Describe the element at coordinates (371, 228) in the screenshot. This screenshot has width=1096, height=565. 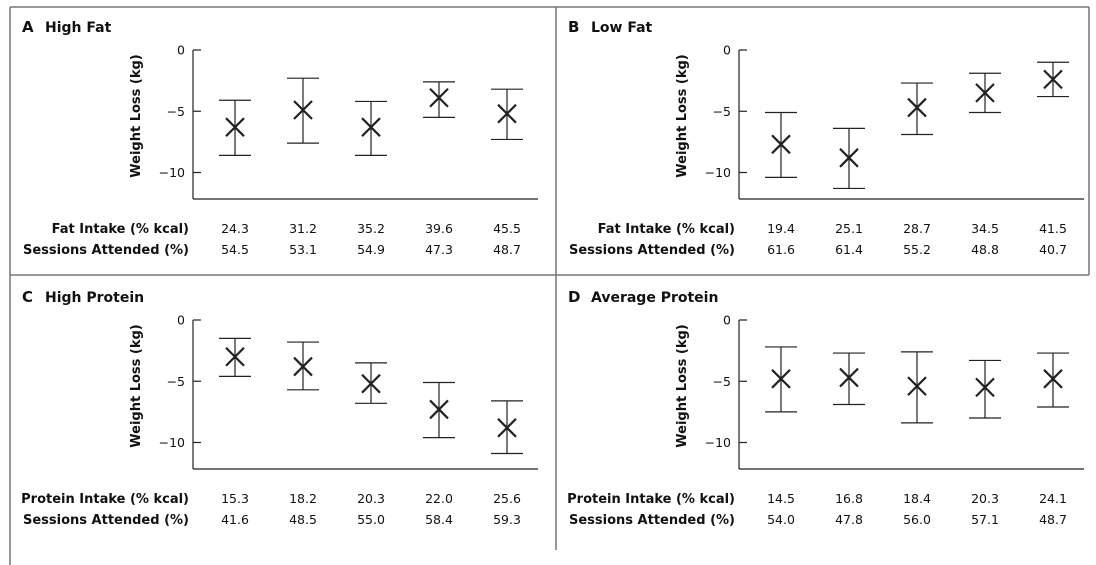
I see `row-value: 35.2` at that location.